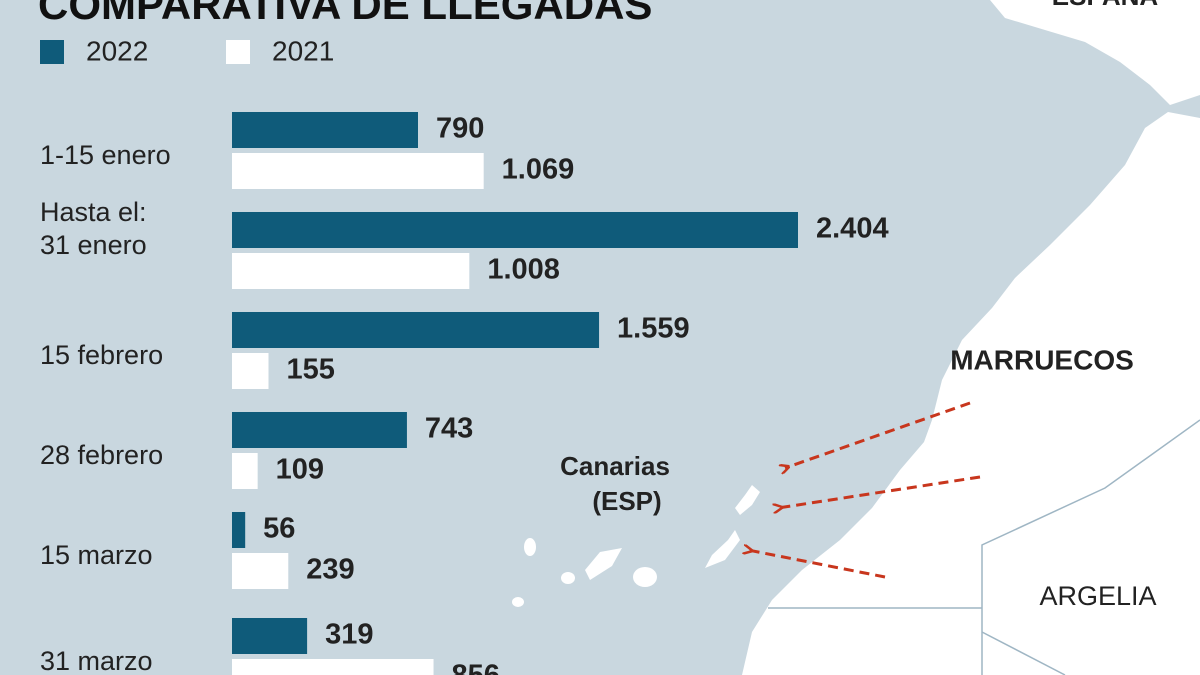  Describe the element at coordinates (310, 370) in the screenshot. I see `value-label: 155` at that location.